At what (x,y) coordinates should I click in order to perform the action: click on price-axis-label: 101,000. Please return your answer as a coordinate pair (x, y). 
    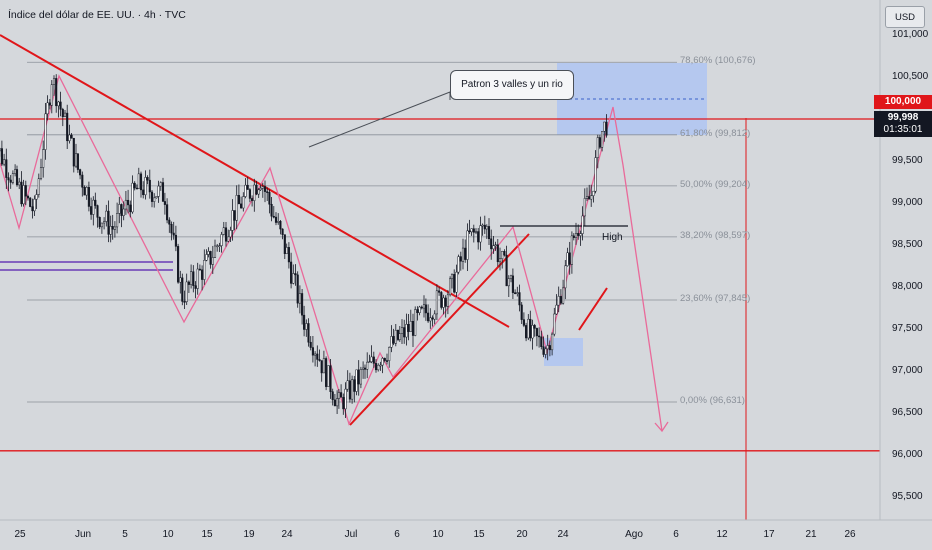
    Looking at the image, I should click on (910, 34).